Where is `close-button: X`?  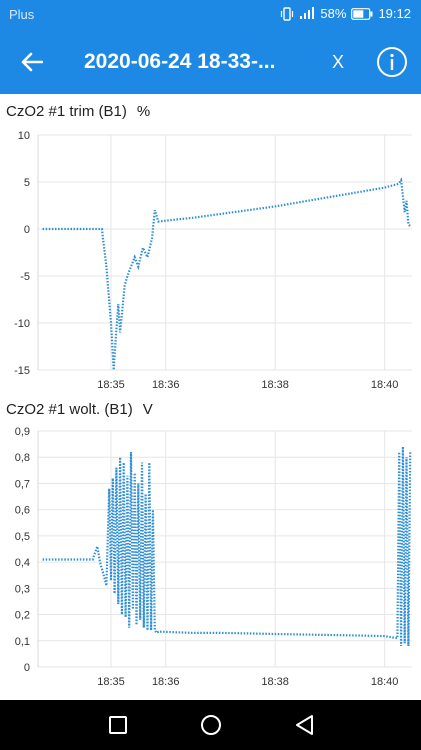
close-button: X is located at coordinates (337, 62).